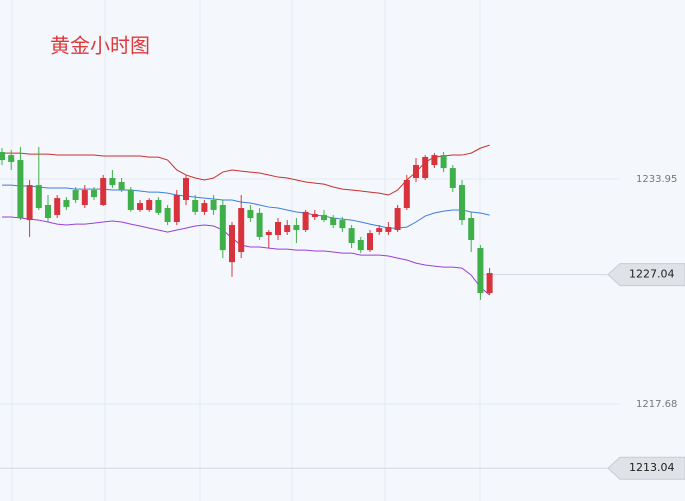 The height and width of the screenshot is (501, 685). What do you see at coordinates (656, 179) in the screenshot?
I see `y-tick-label: 1233.95` at bounding box center [656, 179].